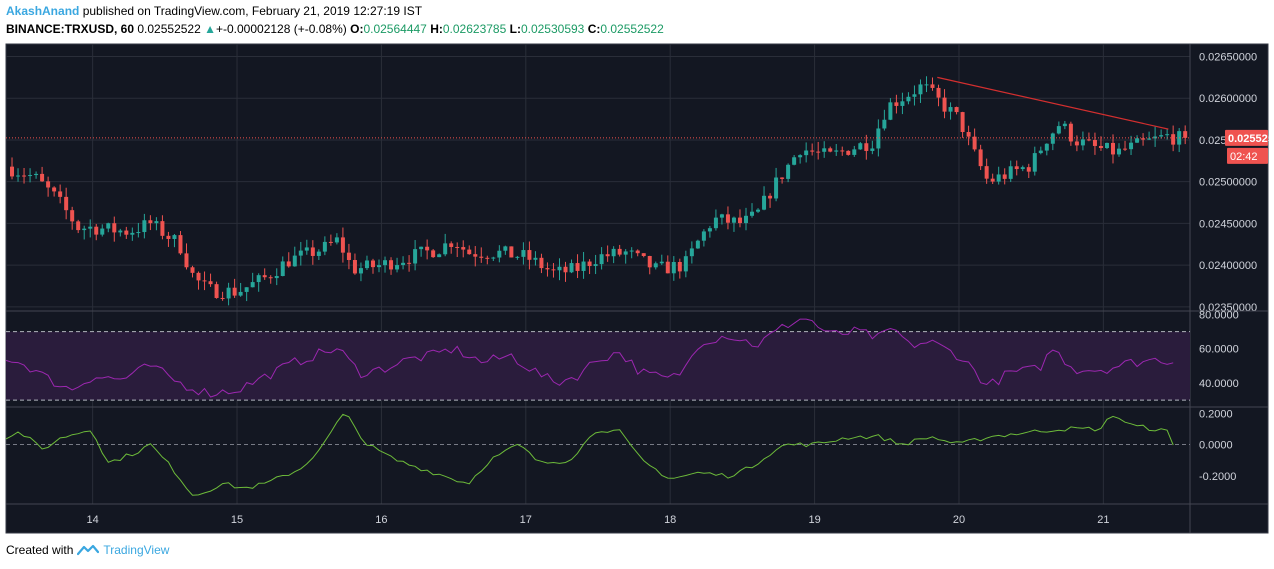  Describe the element at coordinates (395, 29) in the screenshot. I see `open-value: 0.02564447` at that location.